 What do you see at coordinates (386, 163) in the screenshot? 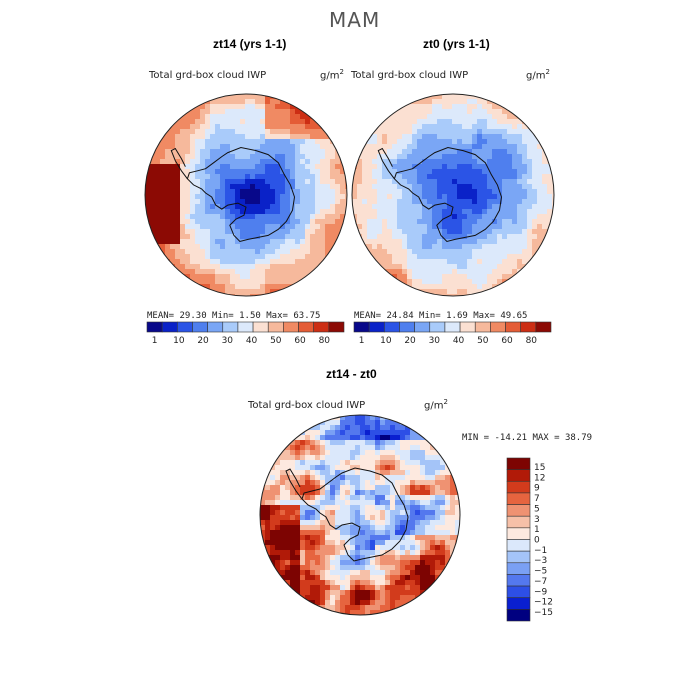
I see `right-peninsula` at bounding box center [386, 163].